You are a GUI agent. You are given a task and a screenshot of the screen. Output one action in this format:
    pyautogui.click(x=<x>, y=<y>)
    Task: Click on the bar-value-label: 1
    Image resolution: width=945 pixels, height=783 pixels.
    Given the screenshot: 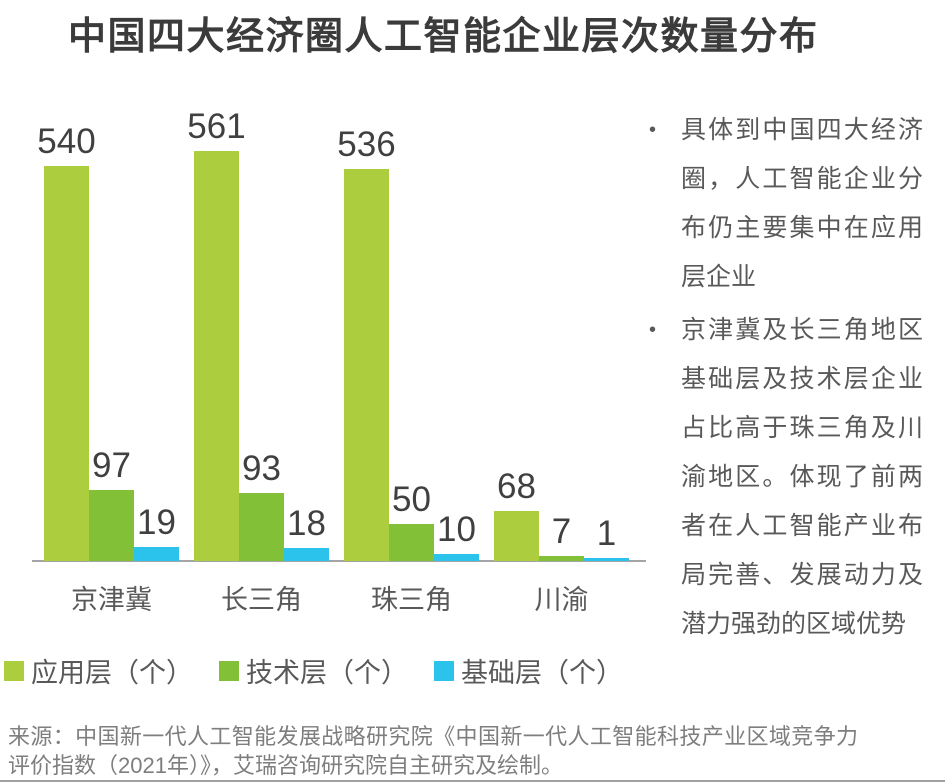 What is the action you would take?
    pyautogui.click(x=606, y=533)
    